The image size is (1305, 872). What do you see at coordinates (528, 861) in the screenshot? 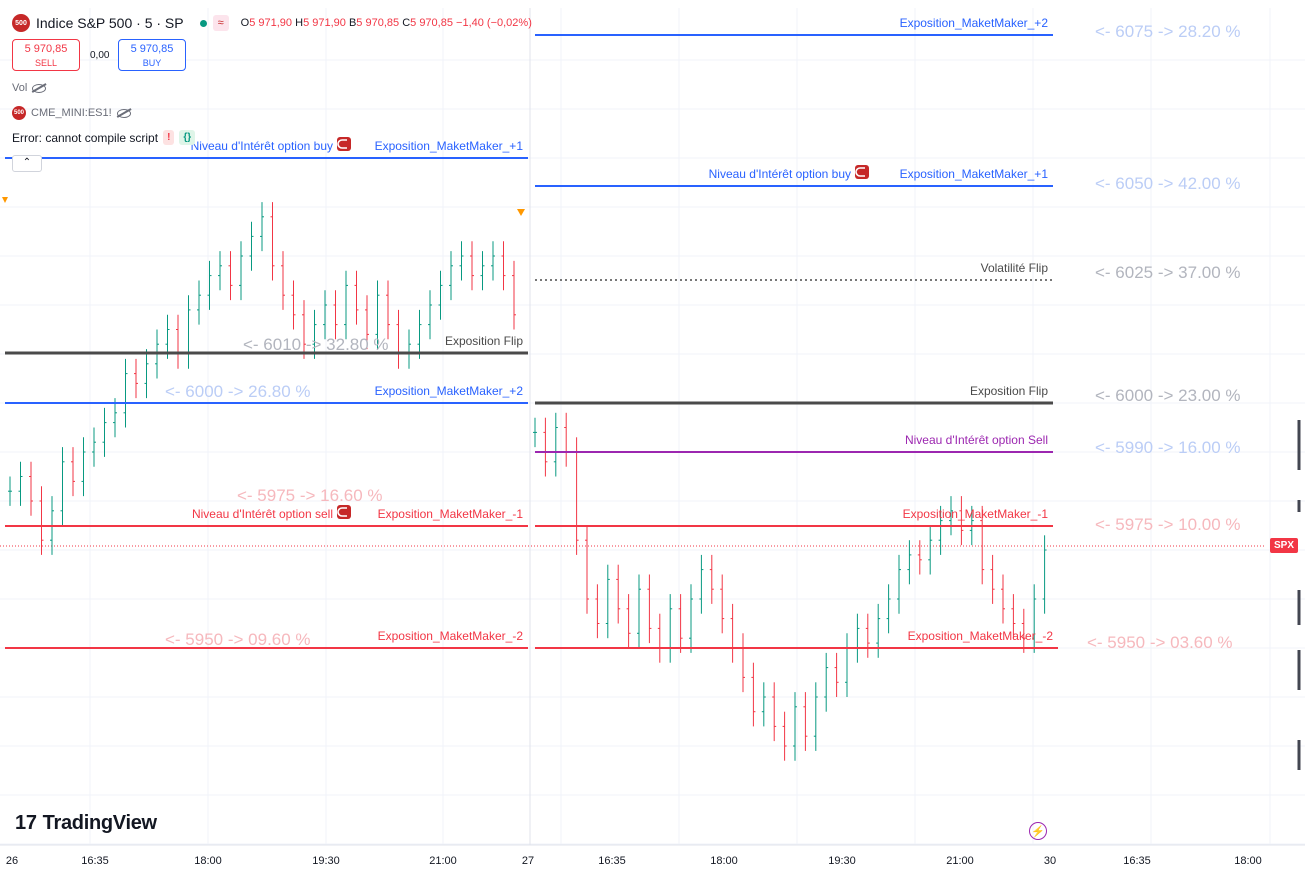
I see `time-tick-label: 27` at bounding box center [528, 861].